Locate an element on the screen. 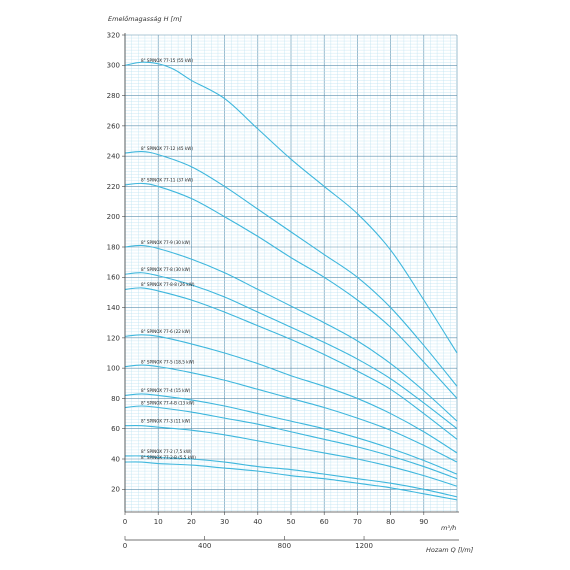  y-tick-label: 240 is located at coordinates (113, 157).